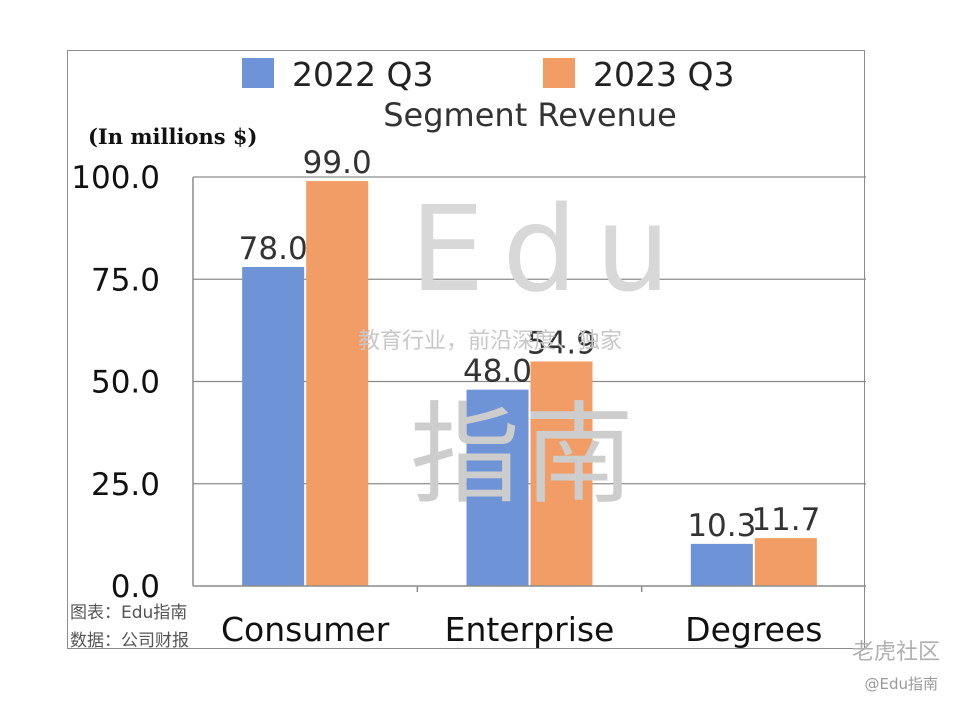 The width and height of the screenshot is (956, 706). What do you see at coordinates (135, 587) in the screenshot?
I see `y-tick-label: 0.0` at bounding box center [135, 587].